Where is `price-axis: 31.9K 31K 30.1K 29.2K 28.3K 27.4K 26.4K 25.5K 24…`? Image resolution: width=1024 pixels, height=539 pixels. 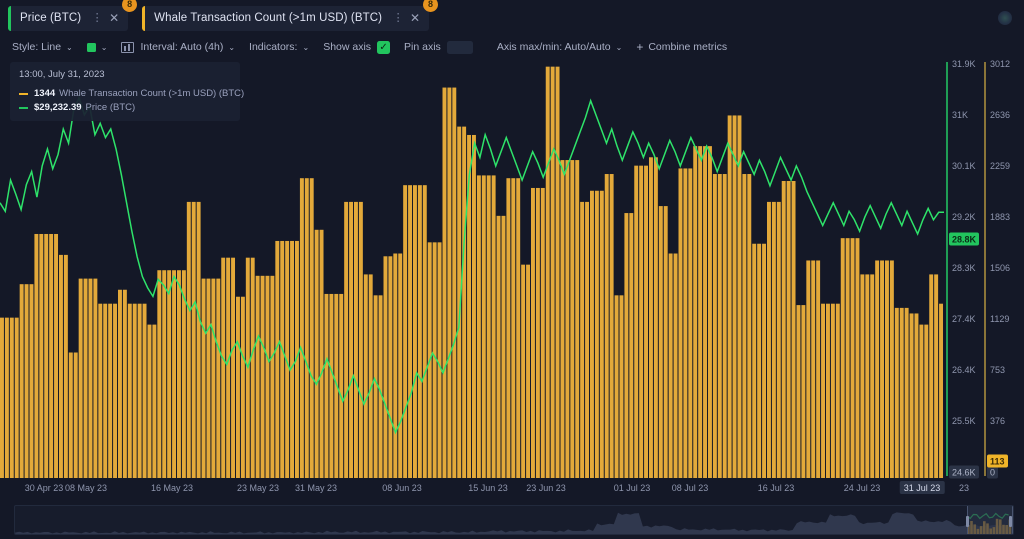 price-axis: 31.9K 31K 30.1K 29.2K 28.3K 27.4K 26.4K 25.5K 24… is located at coordinates (966, 268).